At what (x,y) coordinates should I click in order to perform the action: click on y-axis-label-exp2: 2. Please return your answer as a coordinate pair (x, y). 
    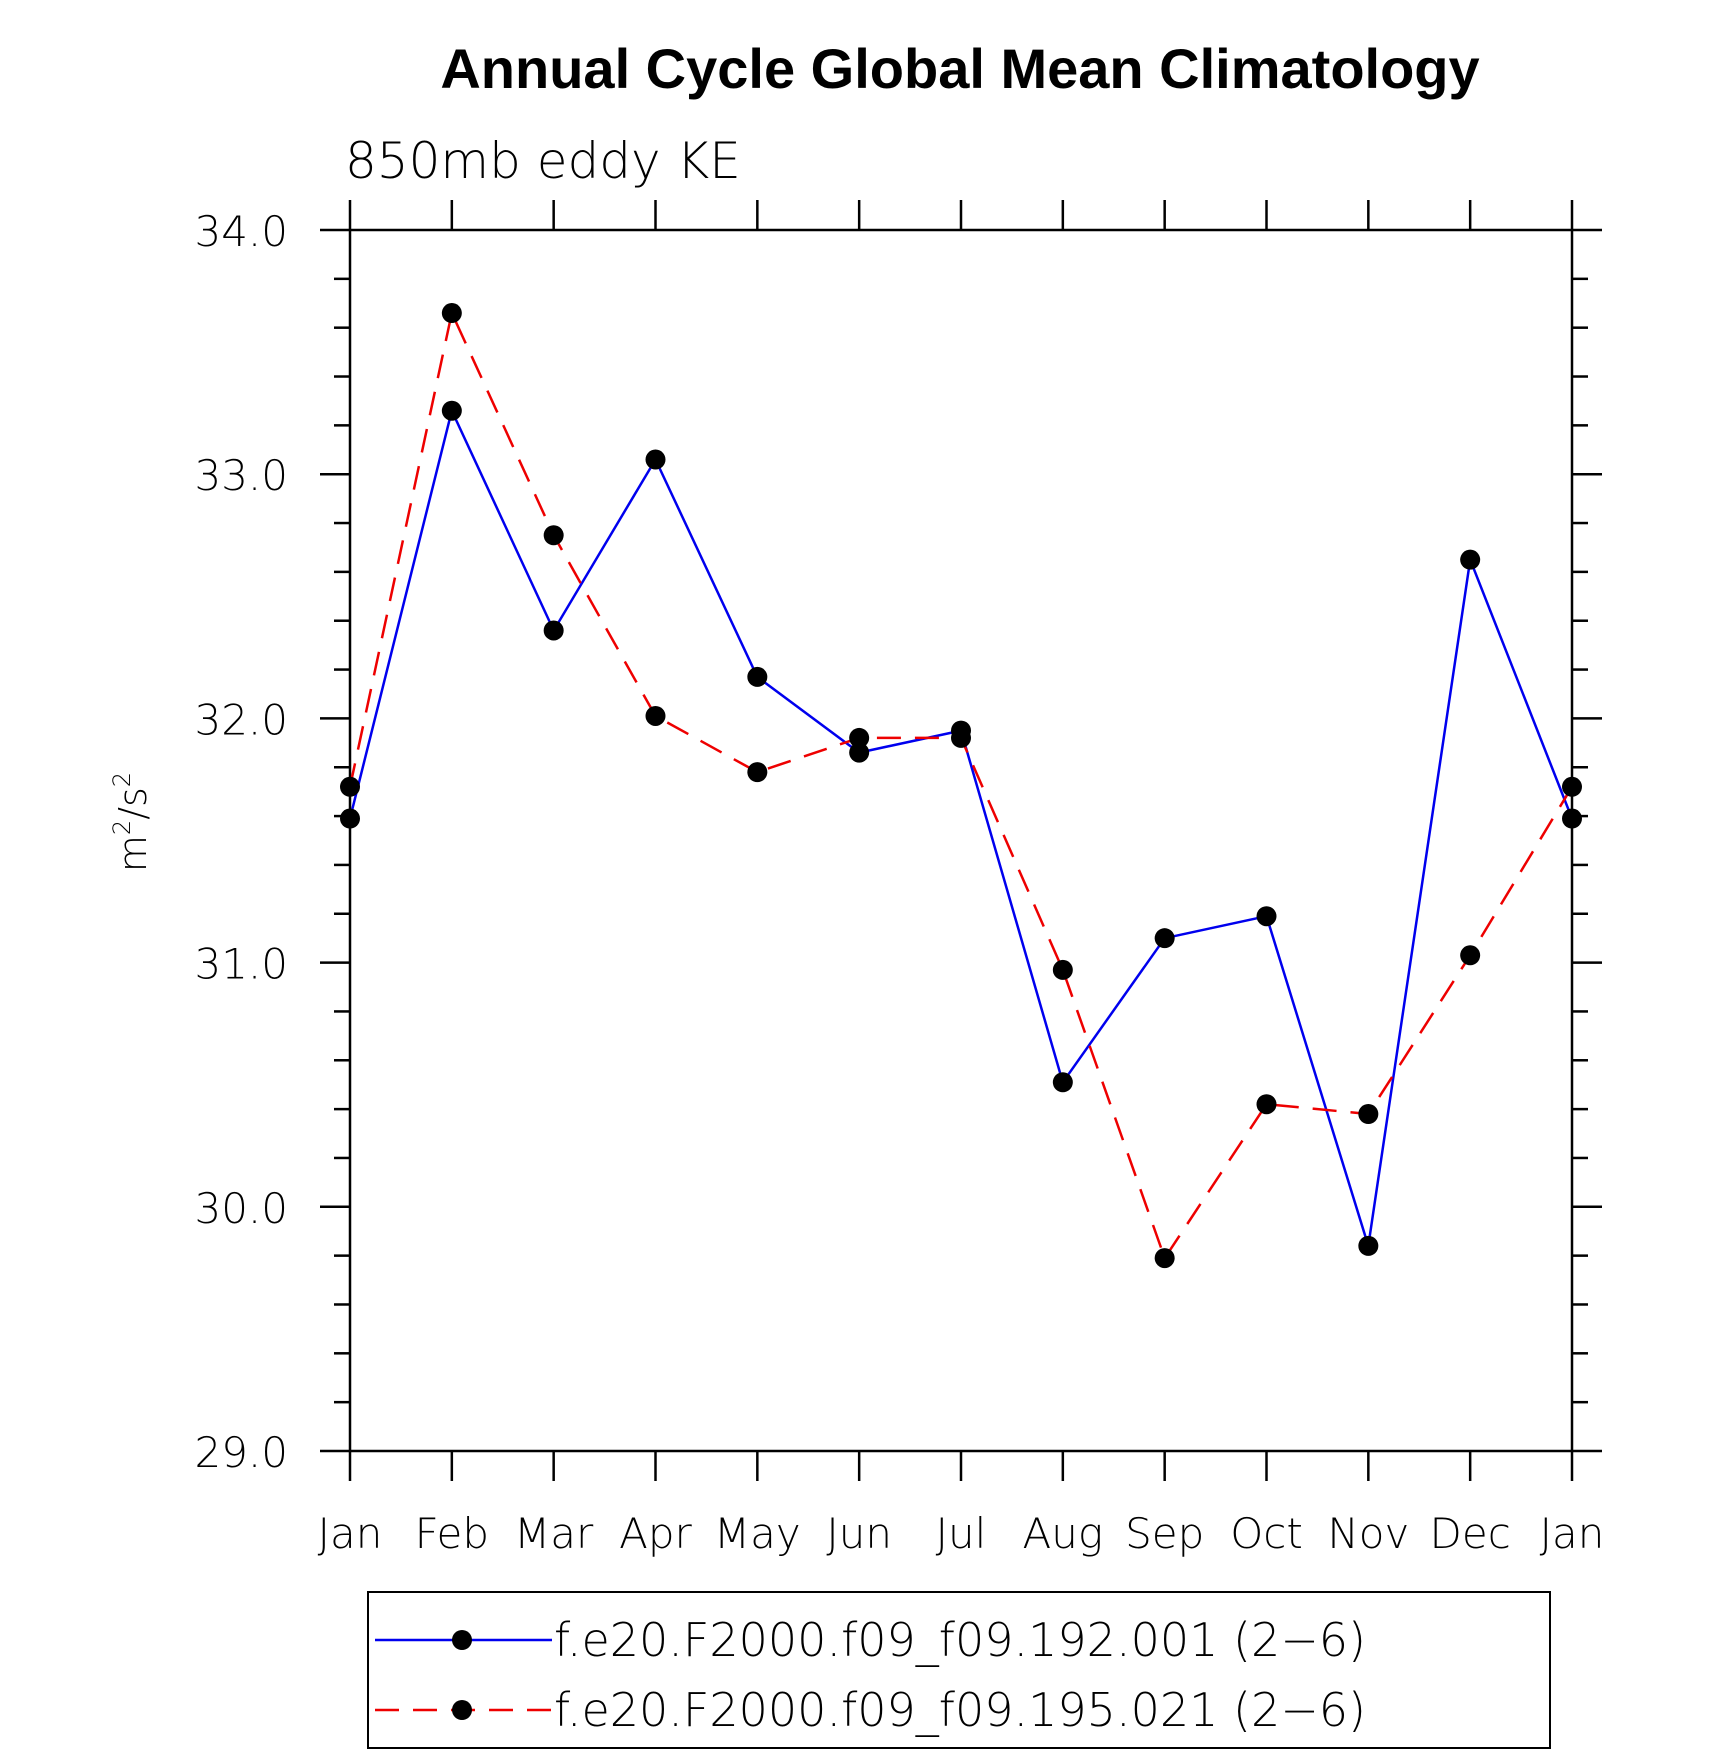
    Looking at the image, I should click on (122, 779).